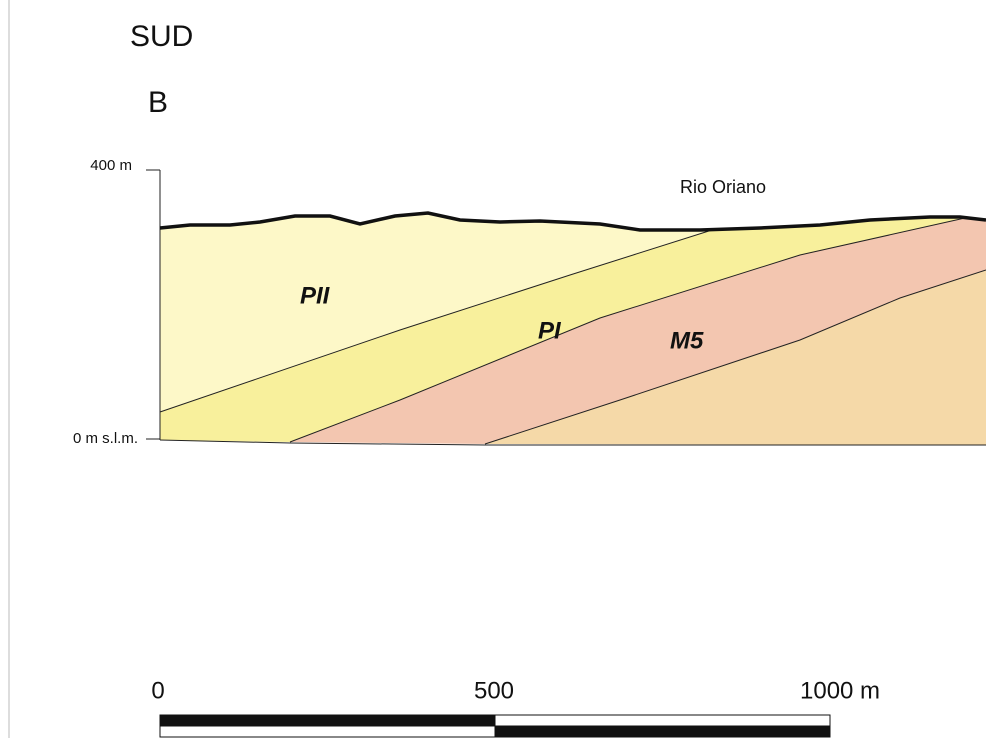 The width and height of the screenshot is (986, 738). Describe the element at coordinates (723, 187) in the screenshot. I see `annotation: Rio Oriano` at that location.